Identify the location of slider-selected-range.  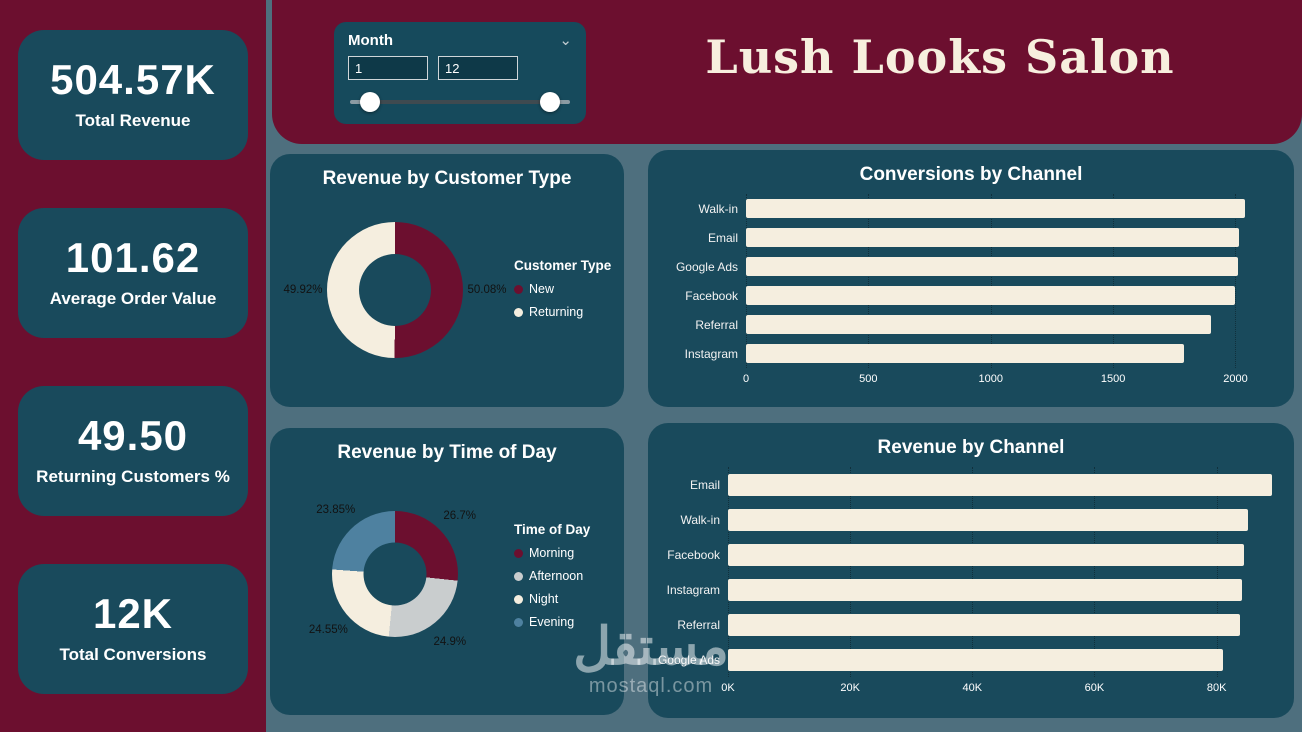
(460, 102).